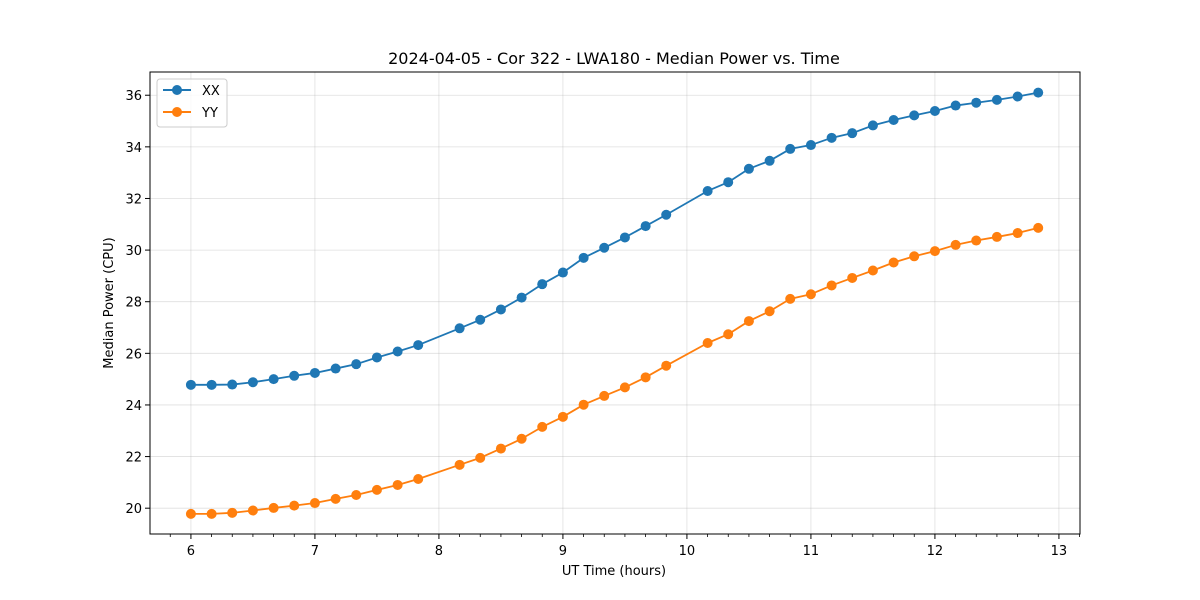 The image size is (1200, 600). What do you see at coordinates (1059, 551) in the screenshot?
I see `x-tick-label: 13` at bounding box center [1059, 551].